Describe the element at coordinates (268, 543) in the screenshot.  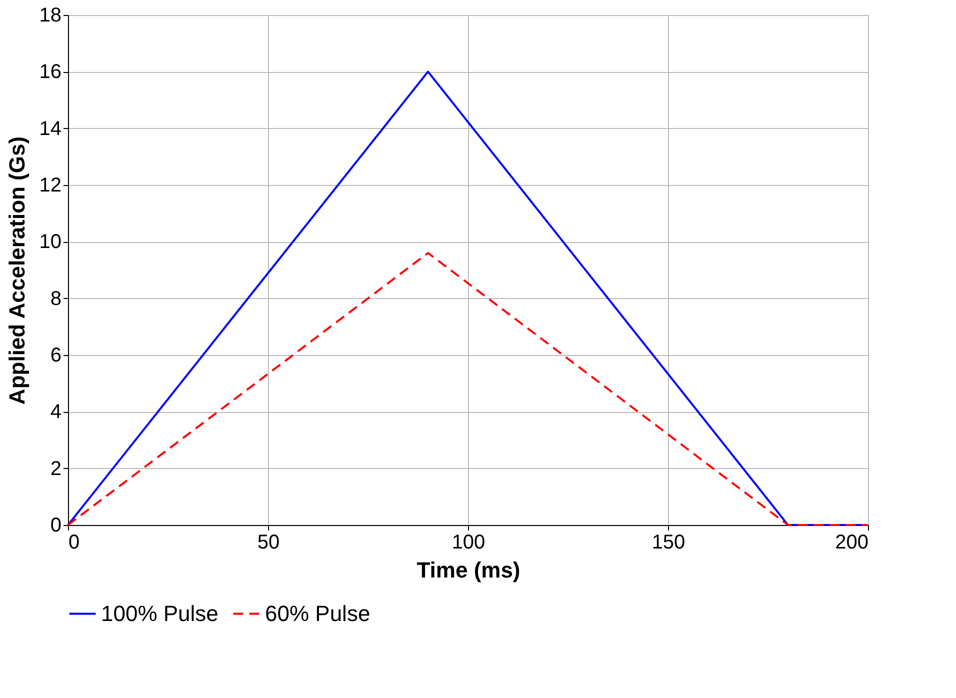
I see `x-tick-label: 50` at that location.